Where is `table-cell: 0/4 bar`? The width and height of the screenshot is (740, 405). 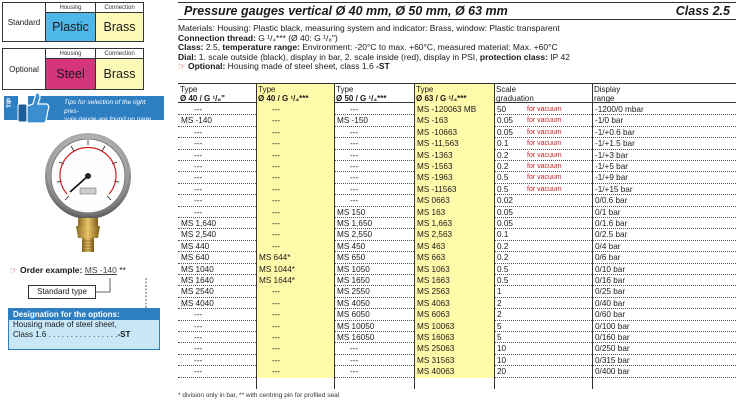 table-cell: 0/4 bar is located at coordinates (608, 246).